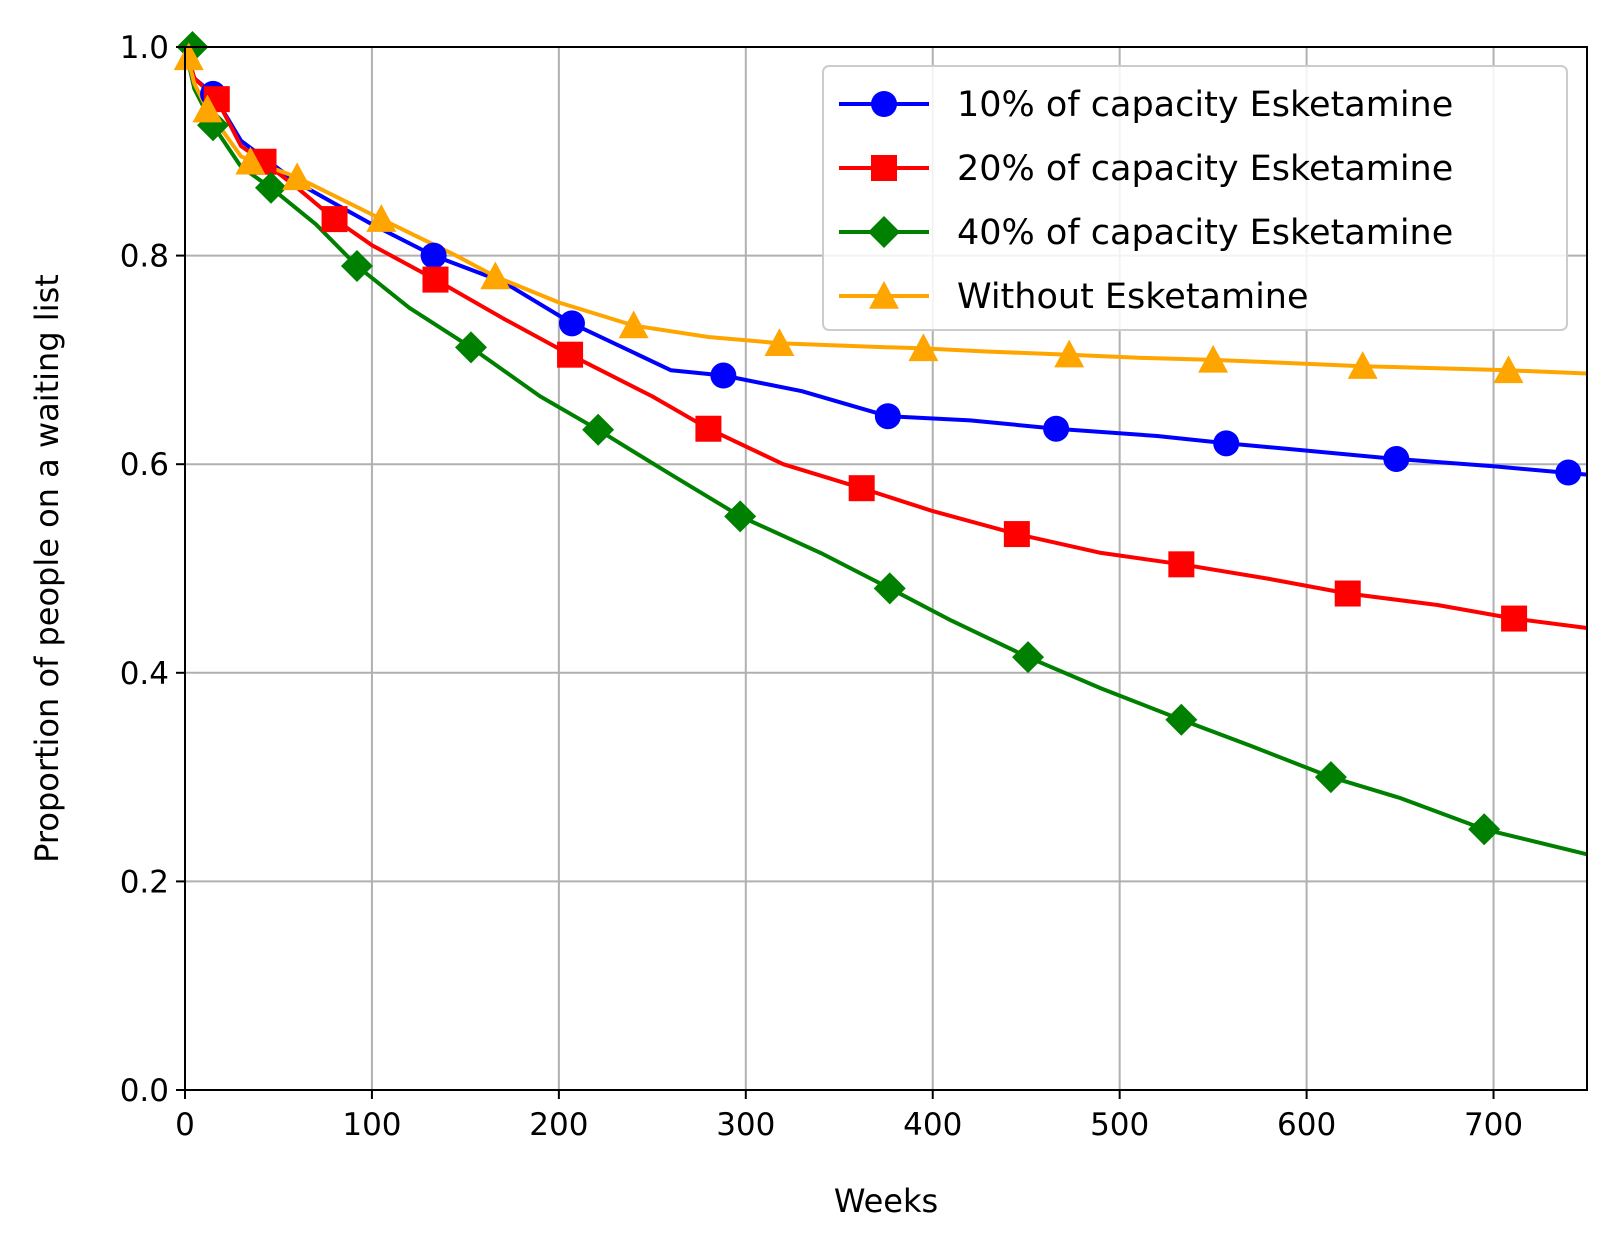  What do you see at coordinates (47, 568) in the screenshot?
I see `y-axis-label: Proportion of people on a waiting list` at bounding box center [47, 568].